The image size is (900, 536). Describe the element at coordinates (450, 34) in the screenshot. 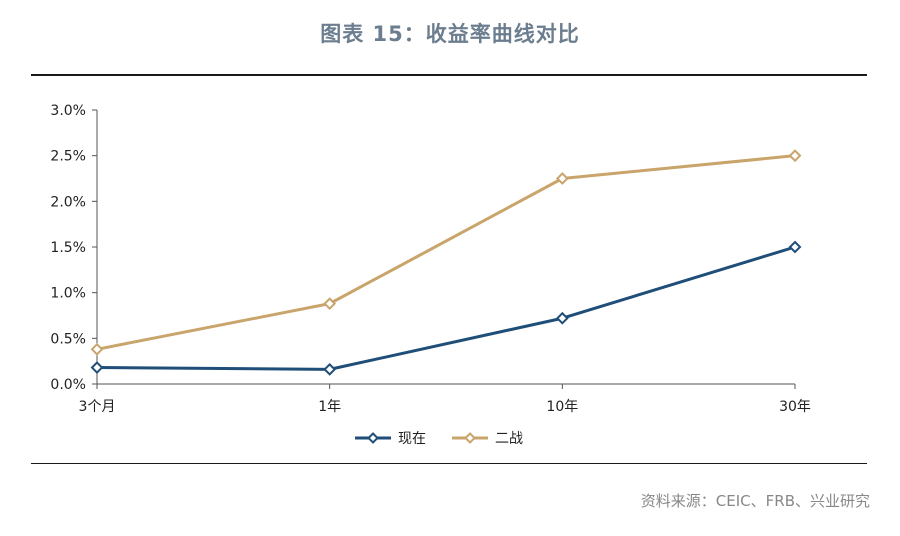

I see `chart-title: 图表 15：收益率曲线对比` at that location.